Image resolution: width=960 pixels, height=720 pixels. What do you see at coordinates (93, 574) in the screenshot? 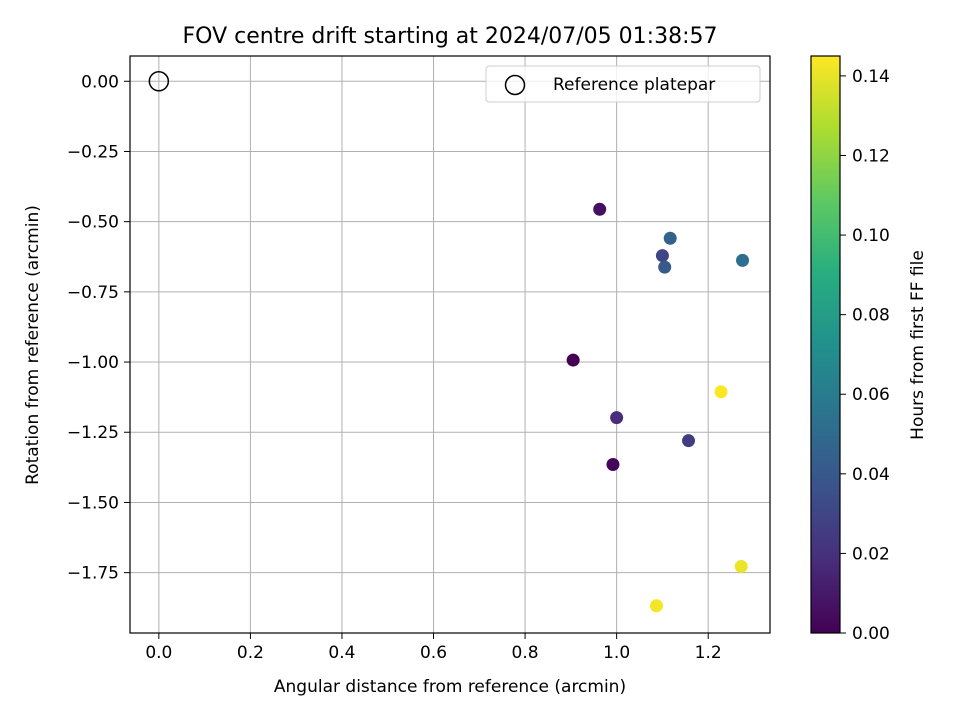
I see `y-tick-label: −1.75` at bounding box center [93, 574].